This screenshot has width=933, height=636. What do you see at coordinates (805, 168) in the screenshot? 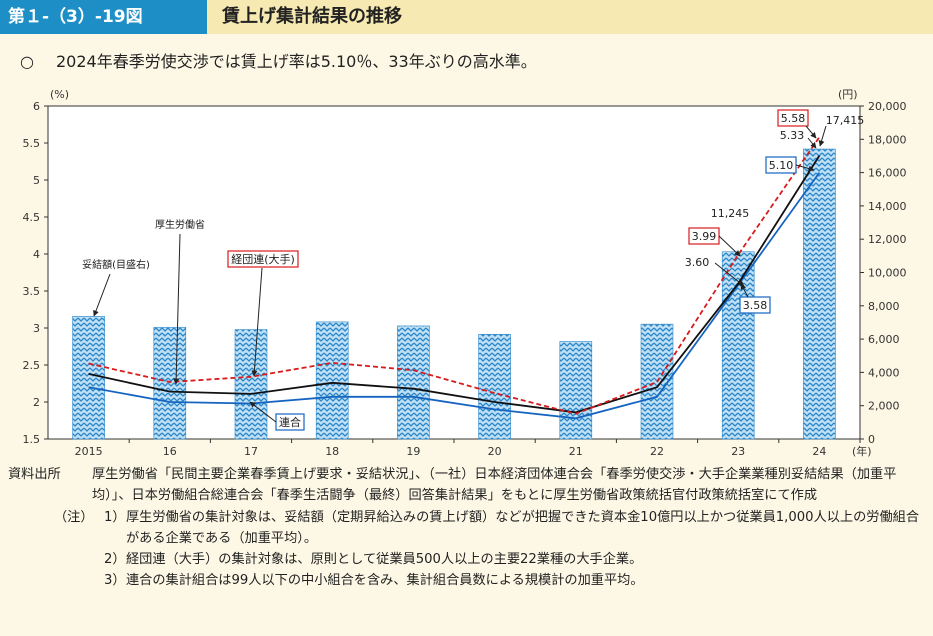
I see `annotation-rengo-2024-leader` at bounding box center [805, 168].